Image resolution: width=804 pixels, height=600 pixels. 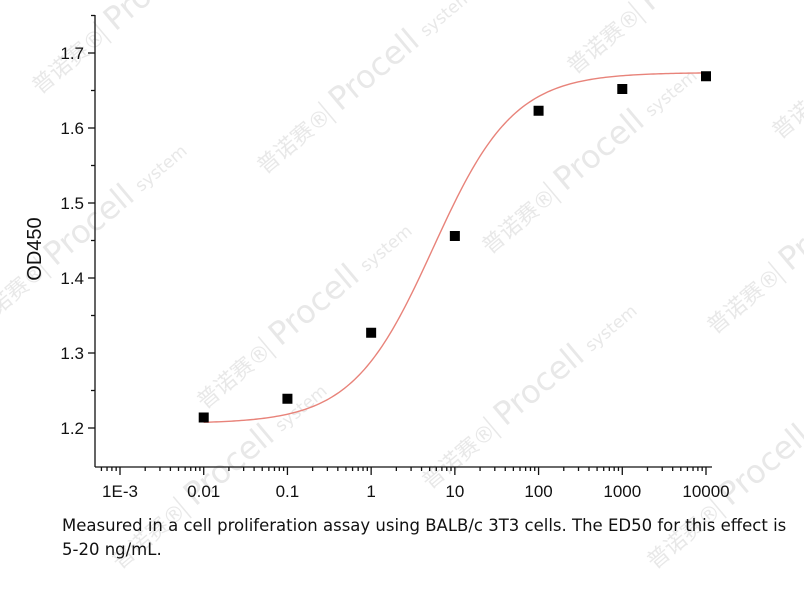 I want to click on y-tick-label: 1.7, so click(x=72, y=53).